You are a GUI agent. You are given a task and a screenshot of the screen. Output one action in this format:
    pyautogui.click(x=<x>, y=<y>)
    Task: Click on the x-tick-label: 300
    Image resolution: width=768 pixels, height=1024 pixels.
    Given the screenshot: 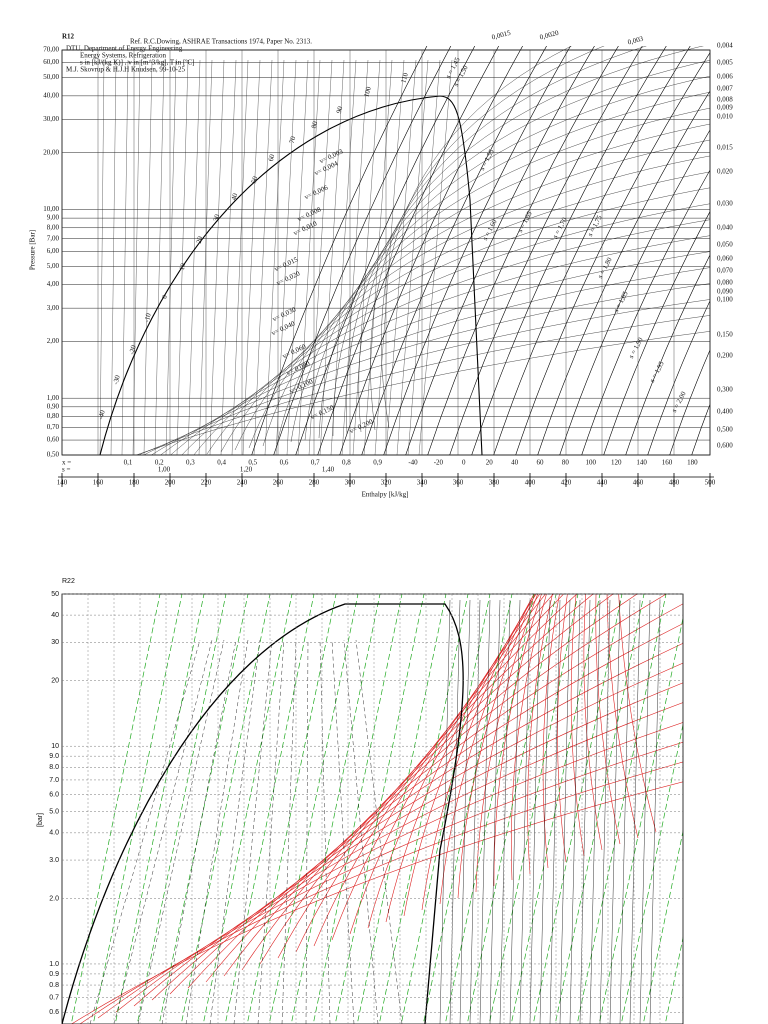 What is the action you would take?
    pyautogui.click(x=350, y=483)
    